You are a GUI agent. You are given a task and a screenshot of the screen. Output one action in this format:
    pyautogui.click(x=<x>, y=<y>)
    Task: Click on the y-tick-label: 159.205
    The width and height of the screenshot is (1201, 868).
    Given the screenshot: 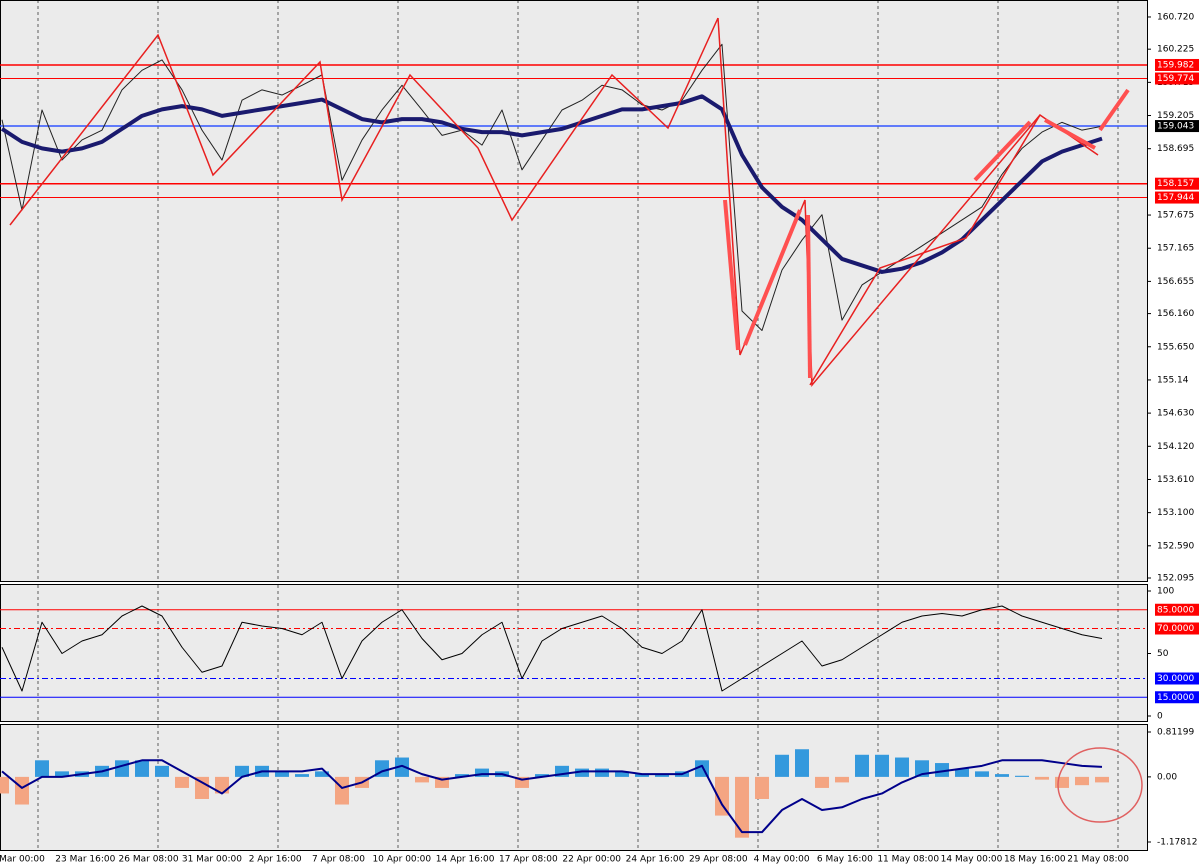 What is the action you would take?
    pyautogui.click(x=1175, y=116)
    